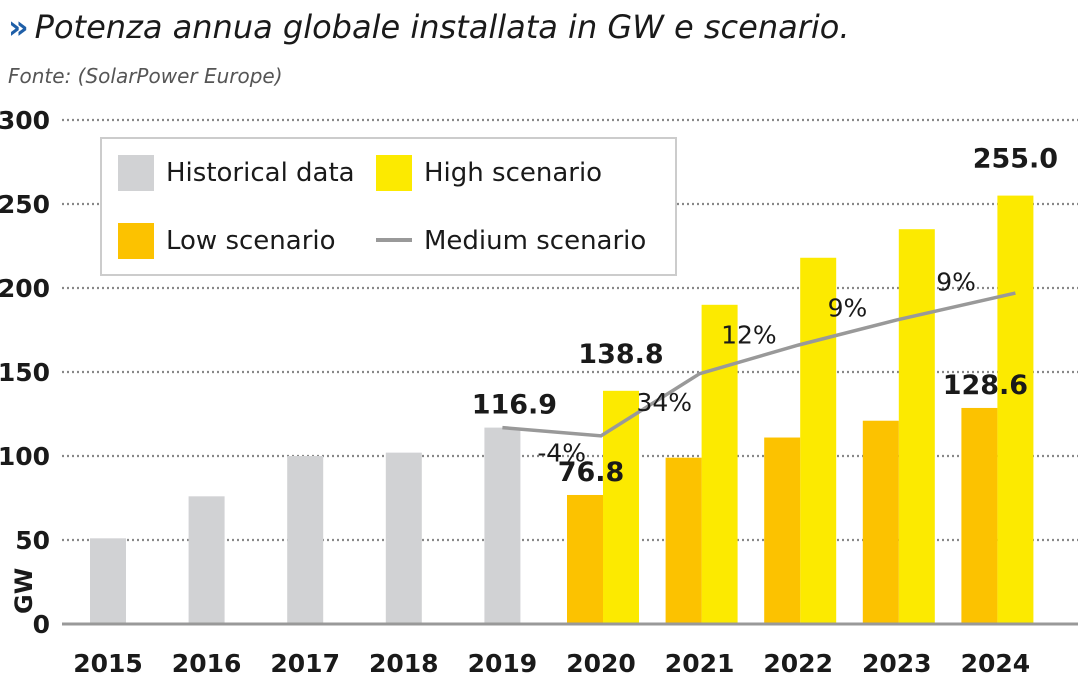 Image resolution: width=1091 pixels, height=686 pixels. Describe the element at coordinates (759, 364) in the screenshot. I see `line-medium-scenario` at that location.